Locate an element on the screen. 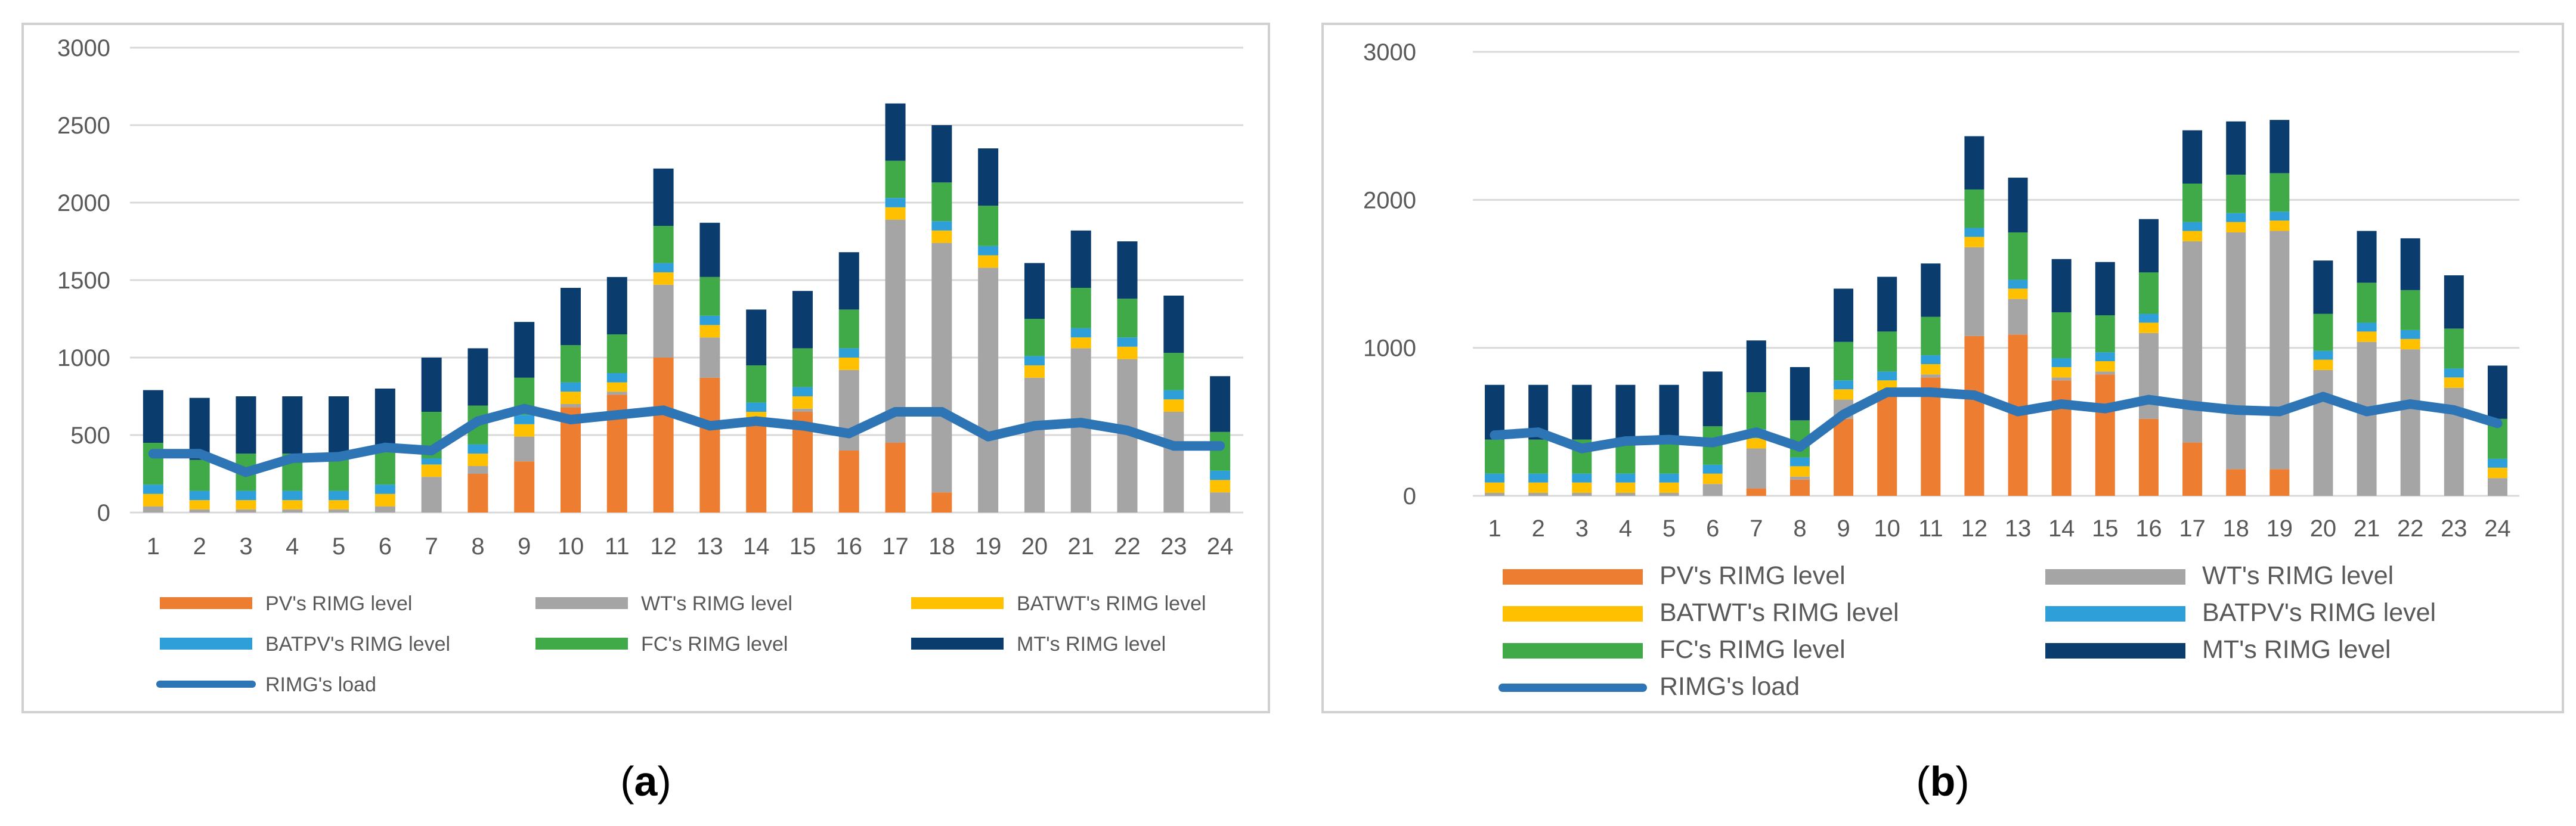  x-tick-label: 3 is located at coordinates (1582, 529).